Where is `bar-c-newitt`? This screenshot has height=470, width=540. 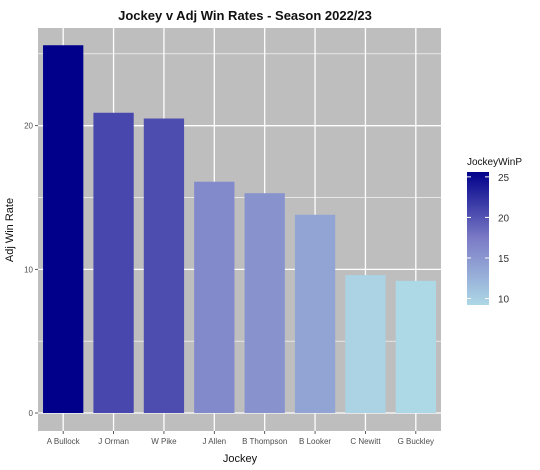 bar-c-newitt is located at coordinates (365, 344).